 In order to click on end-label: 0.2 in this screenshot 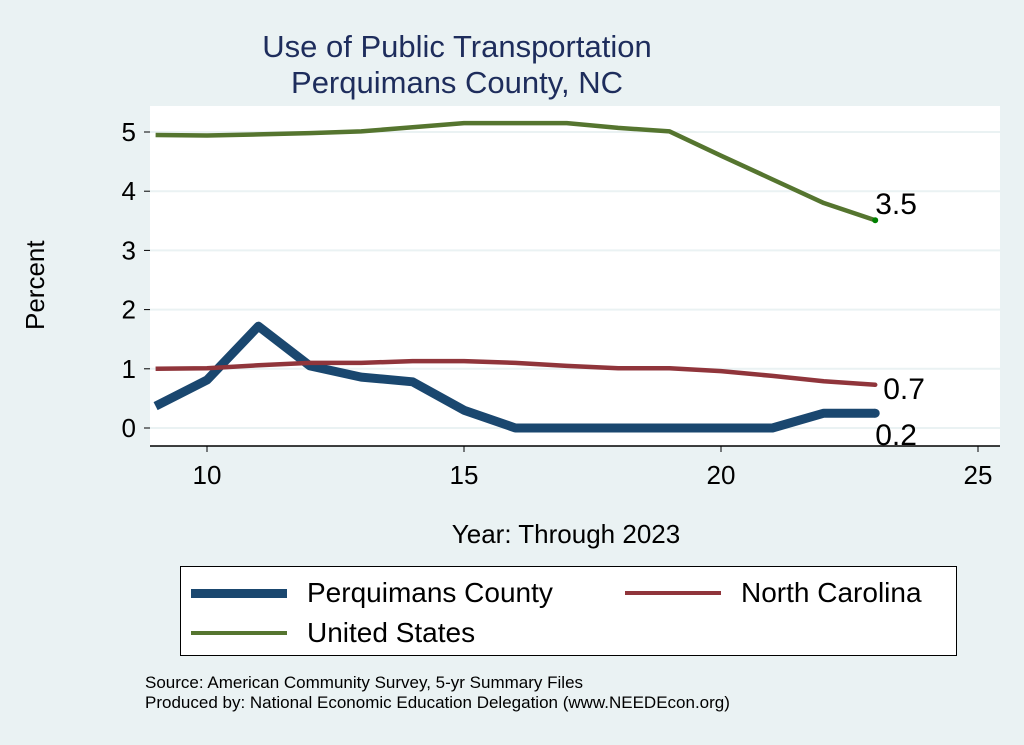, I will do `click(896, 435)`.